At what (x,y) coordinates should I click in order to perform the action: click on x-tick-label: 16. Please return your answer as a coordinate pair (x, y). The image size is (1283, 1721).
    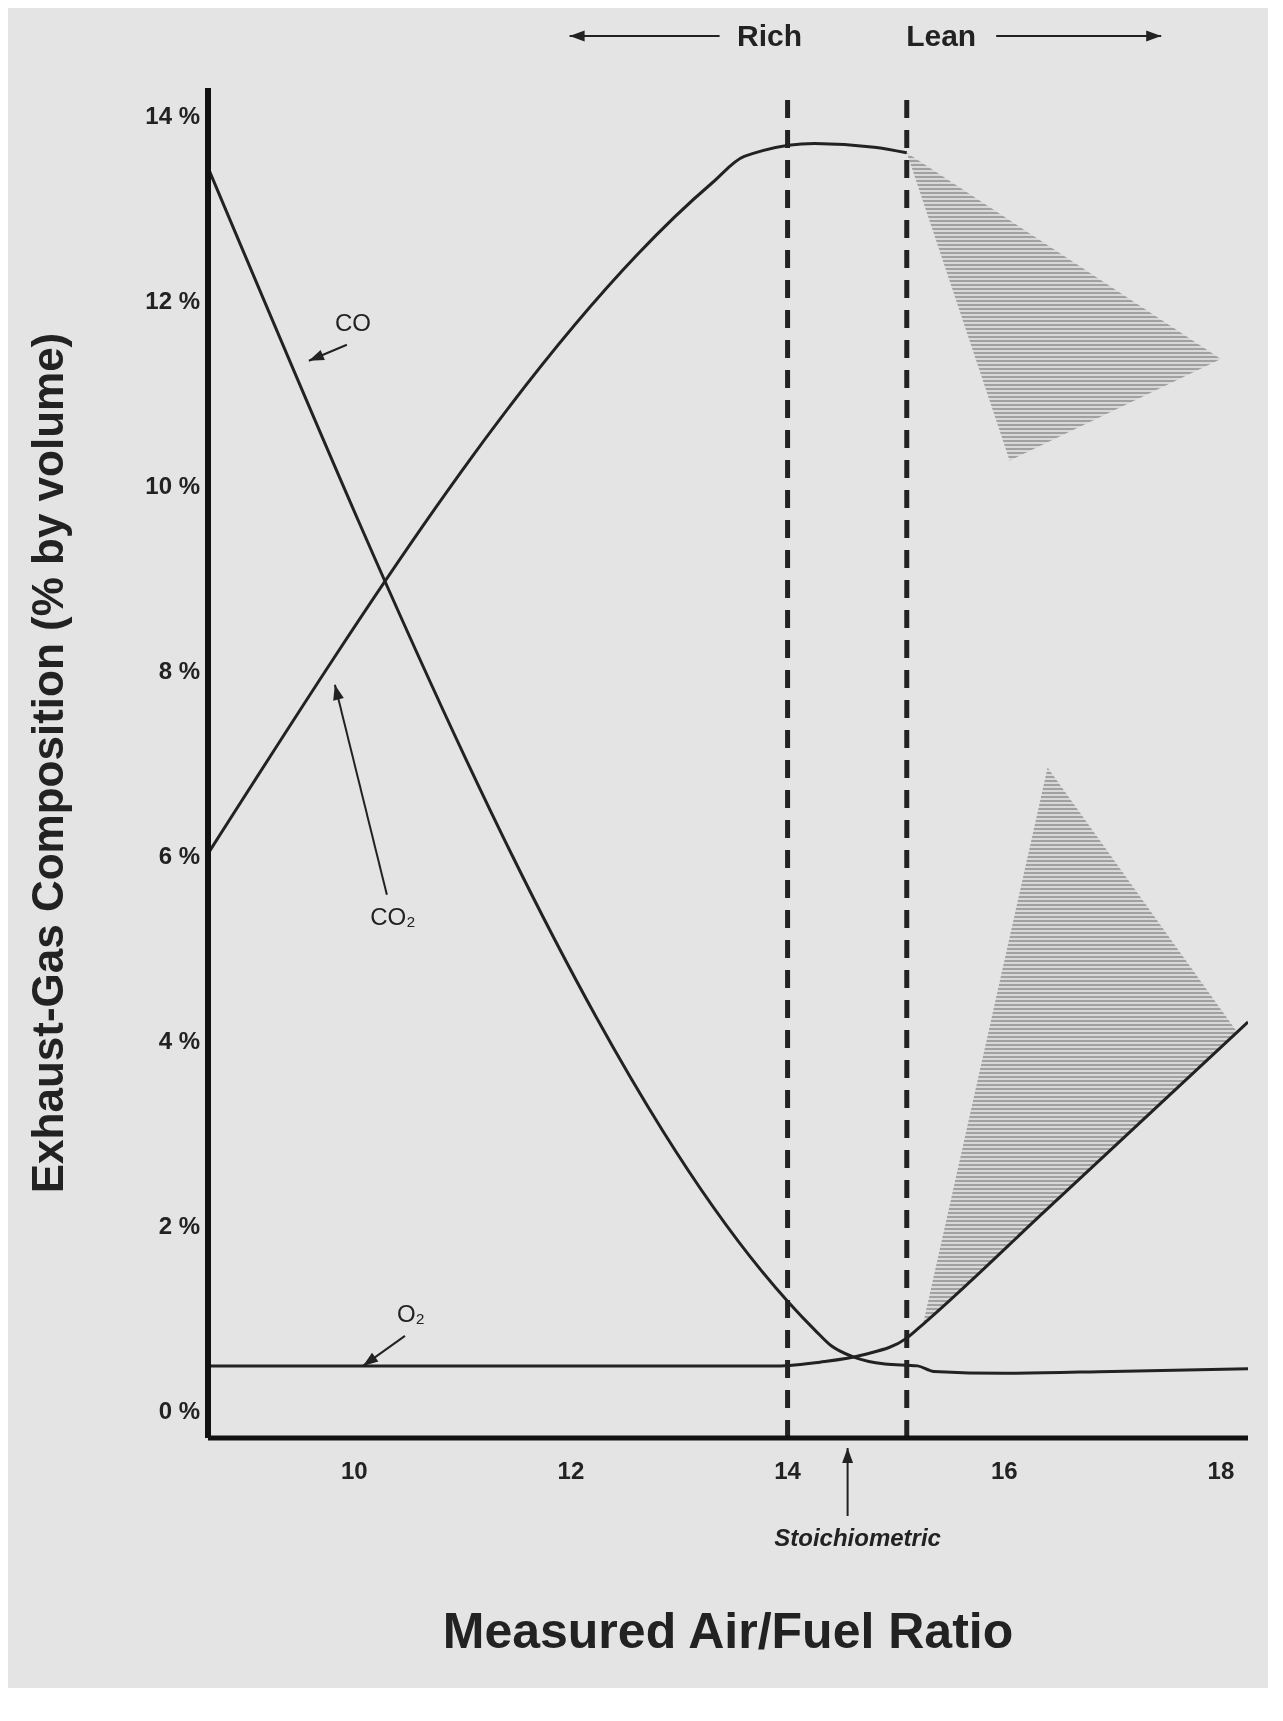
    Looking at the image, I should click on (1004, 1471).